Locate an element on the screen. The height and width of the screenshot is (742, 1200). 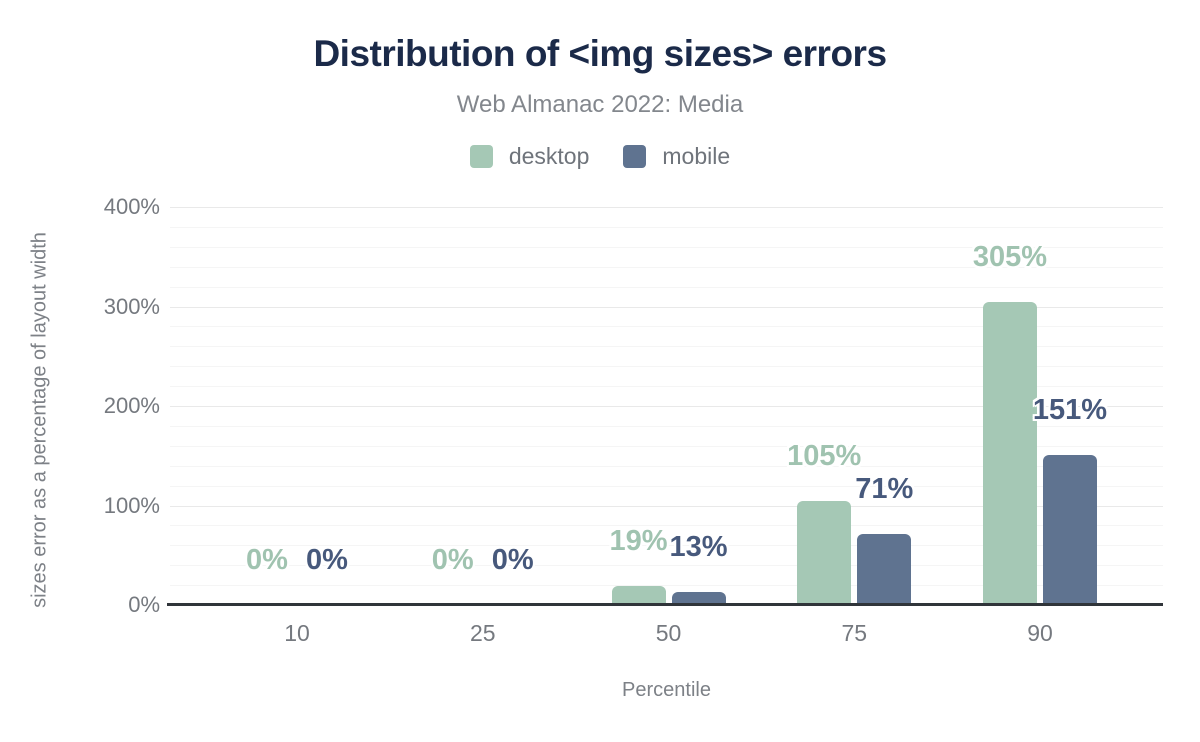
bar-label-mobile-p90: 151% is located at coordinates (1070, 409).